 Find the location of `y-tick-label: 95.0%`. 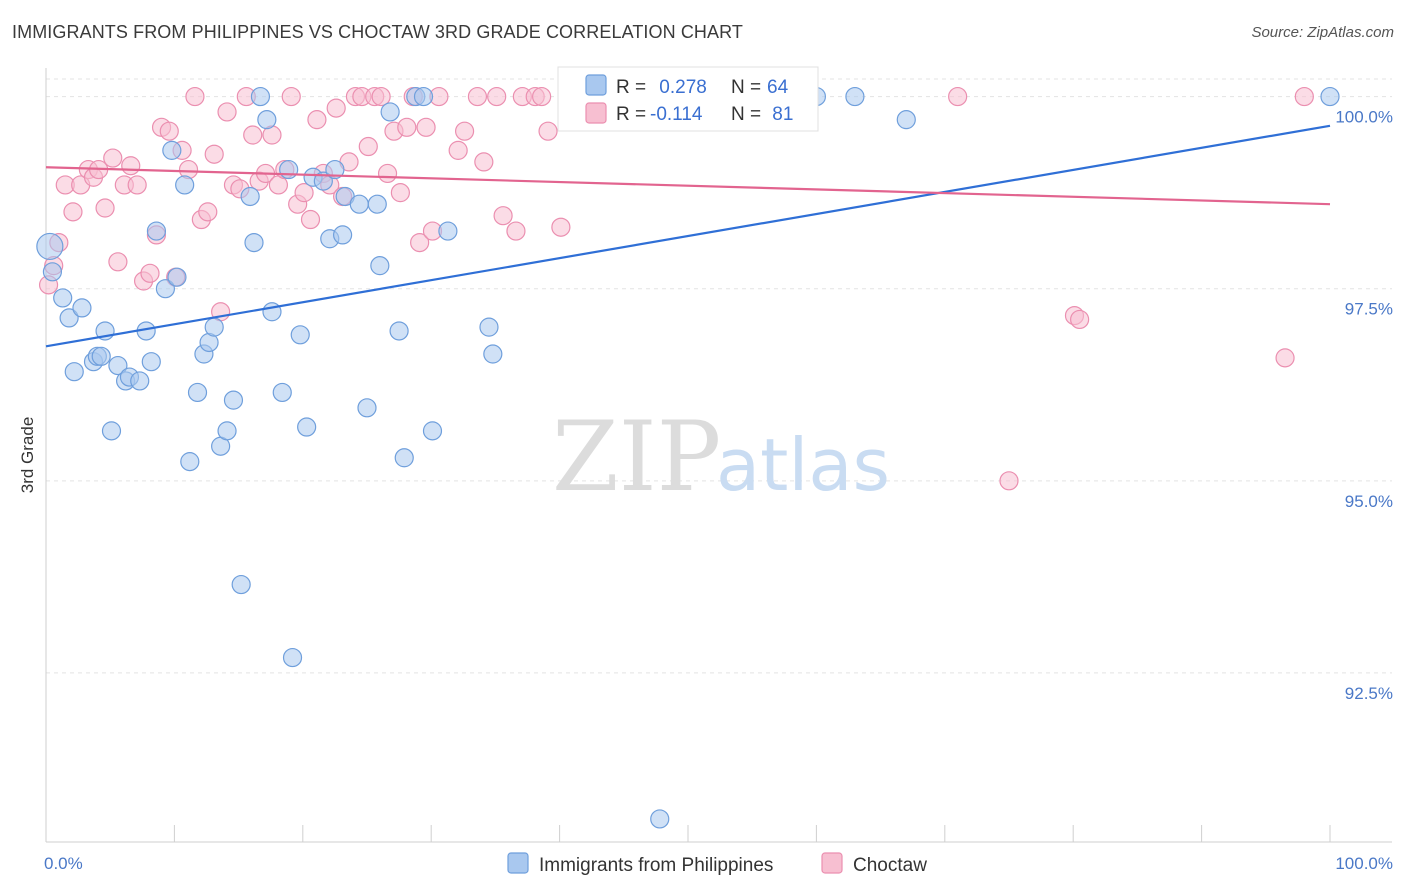

y-tick-label: 95.0% is located at coordinates (1369, 501).